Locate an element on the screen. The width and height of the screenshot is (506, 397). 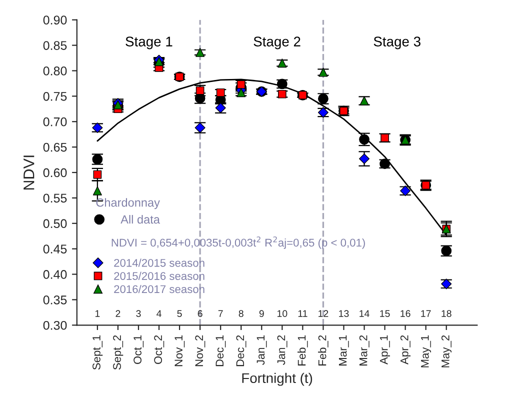
y-tick-label: 0.65 is located at coordinates (55, 147).